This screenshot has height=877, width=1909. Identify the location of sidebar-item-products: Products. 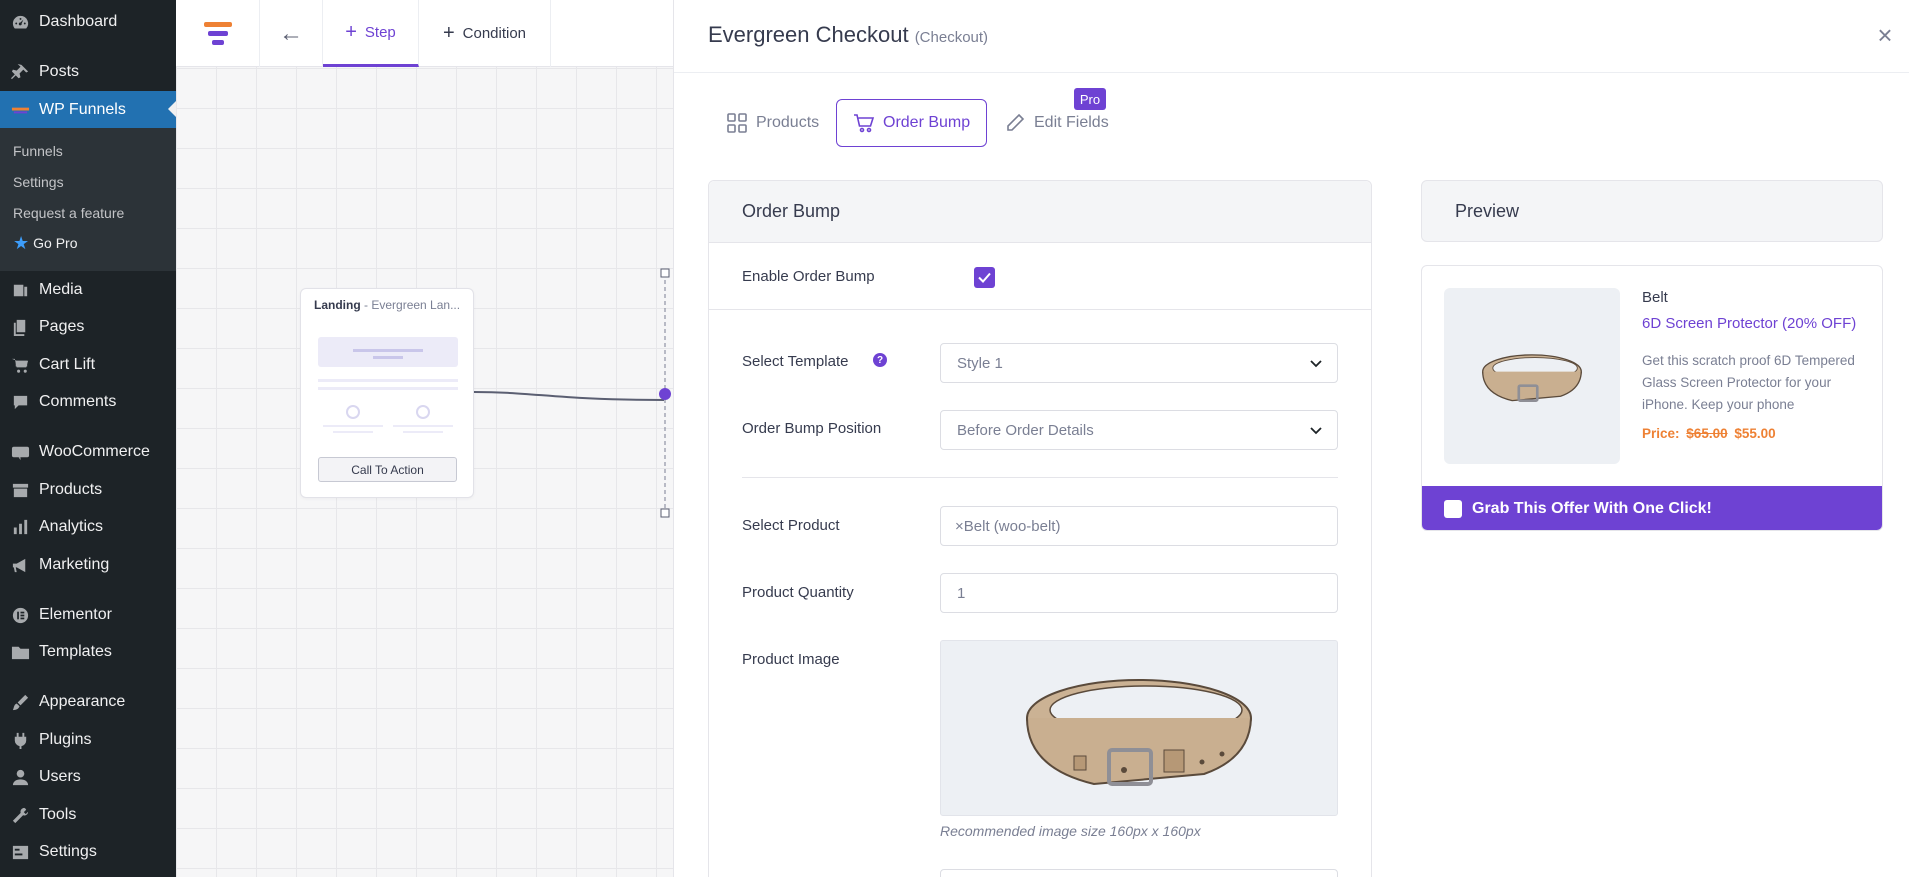
(88, 490).